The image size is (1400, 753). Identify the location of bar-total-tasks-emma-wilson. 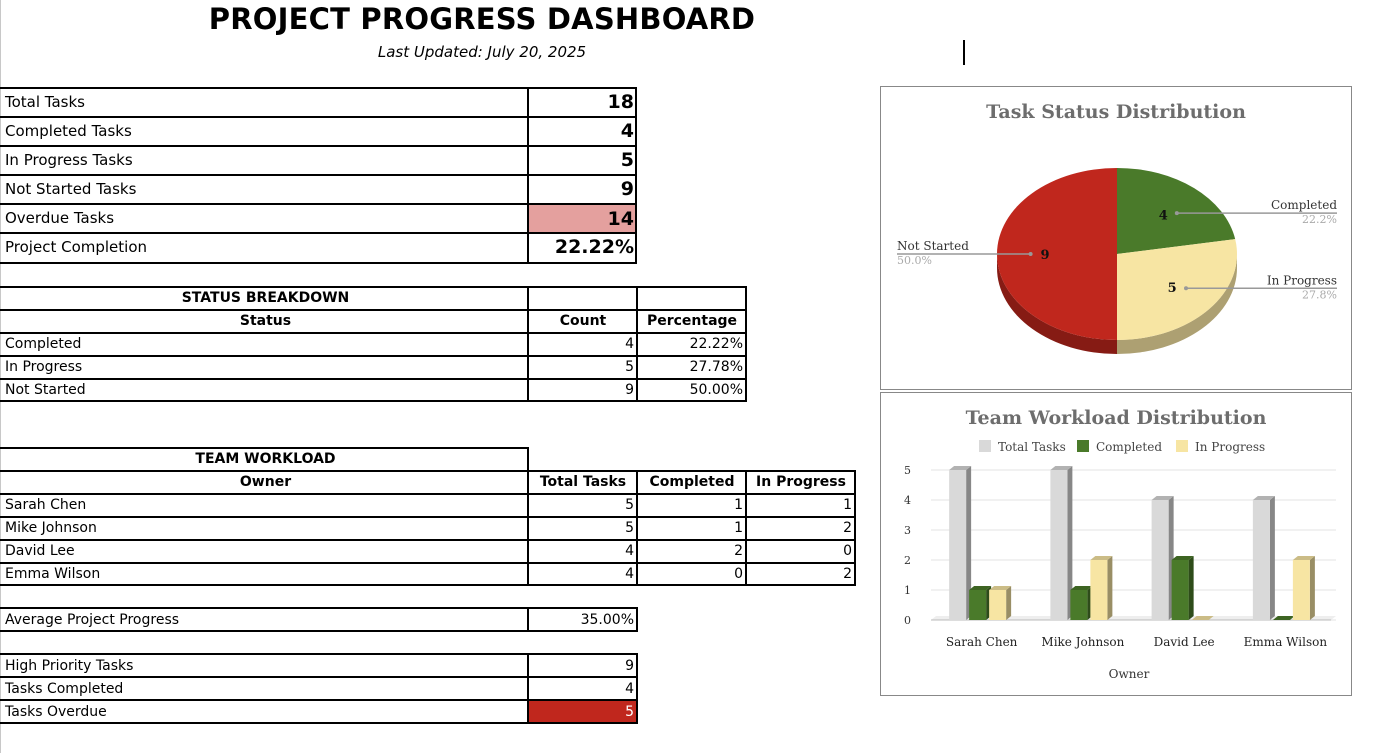
(1261, 560).